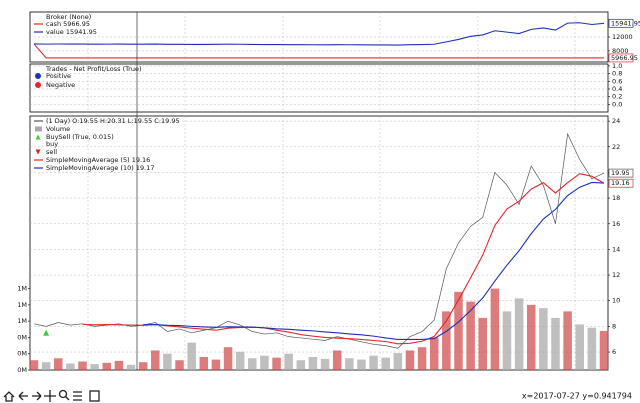 The height and width of the screenshot is (403, 640). I want to click on home-button, so click(9, 396).